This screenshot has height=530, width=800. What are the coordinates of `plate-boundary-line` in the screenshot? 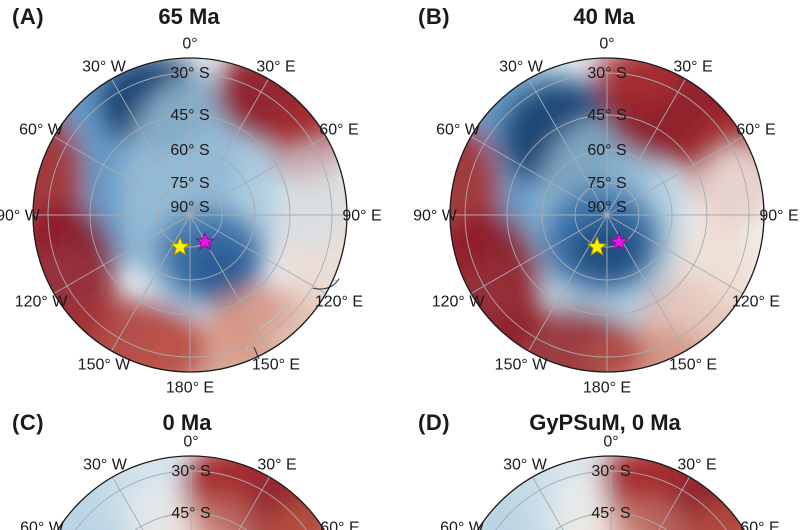 It's located at (273, 318).